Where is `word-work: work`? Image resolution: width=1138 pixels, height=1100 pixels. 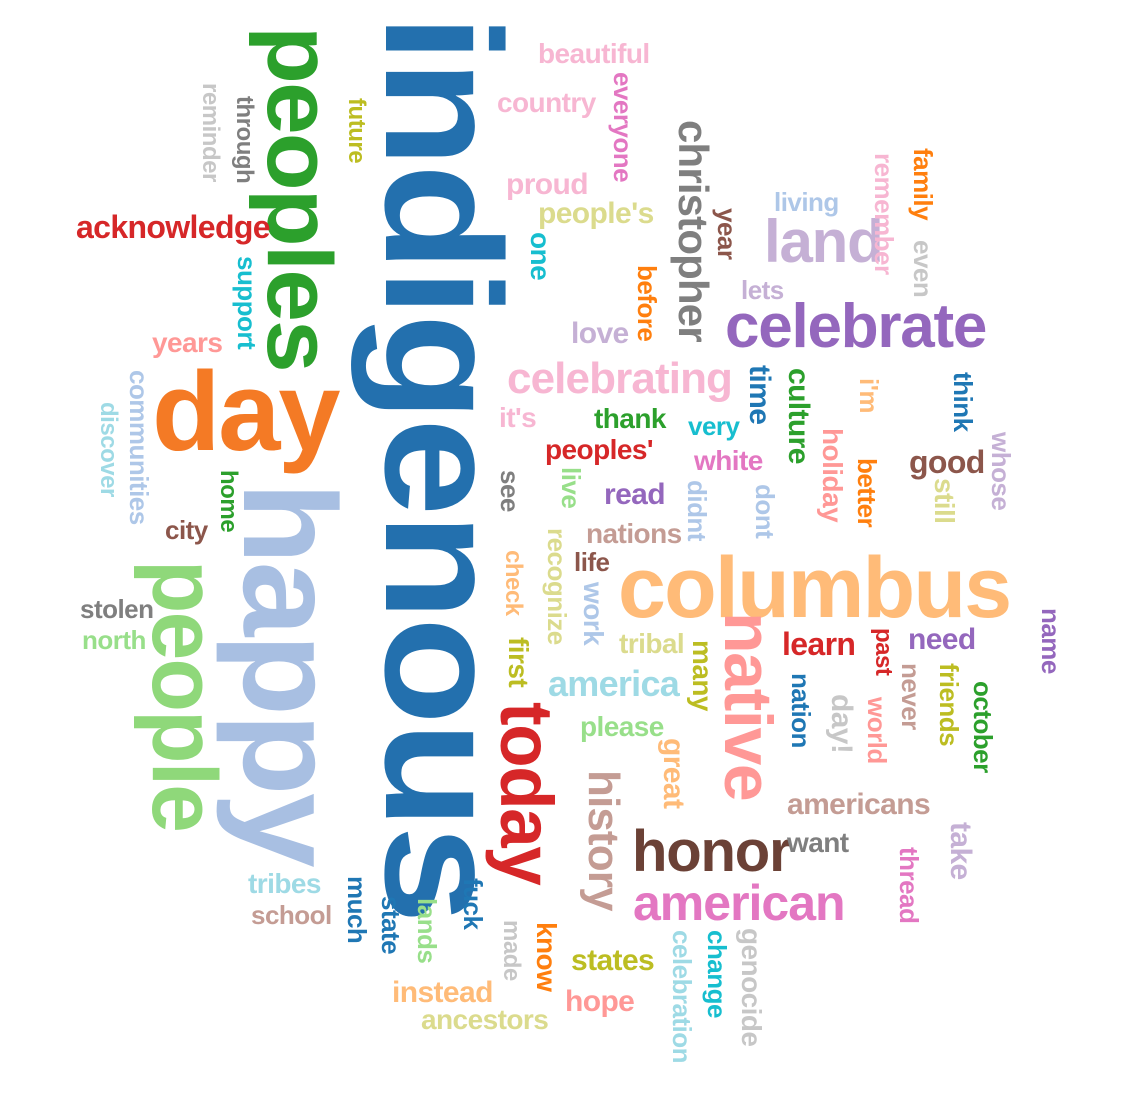
word-work: work is located at coordinates (593, 614).